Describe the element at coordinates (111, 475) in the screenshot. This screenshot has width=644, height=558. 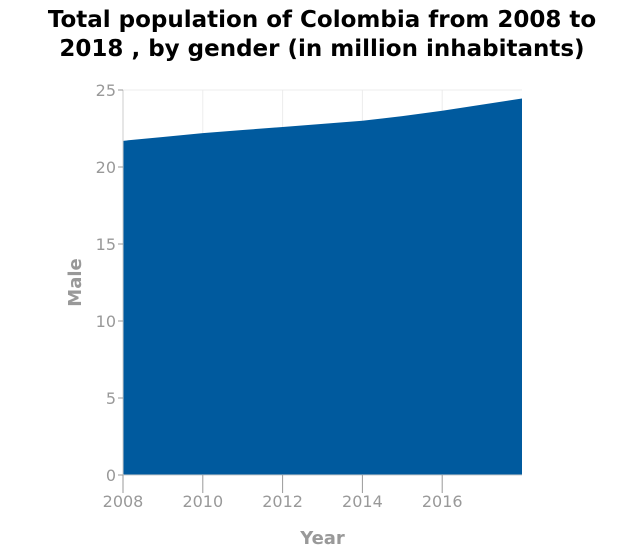
I see `y-tick-label: 0` at that location.